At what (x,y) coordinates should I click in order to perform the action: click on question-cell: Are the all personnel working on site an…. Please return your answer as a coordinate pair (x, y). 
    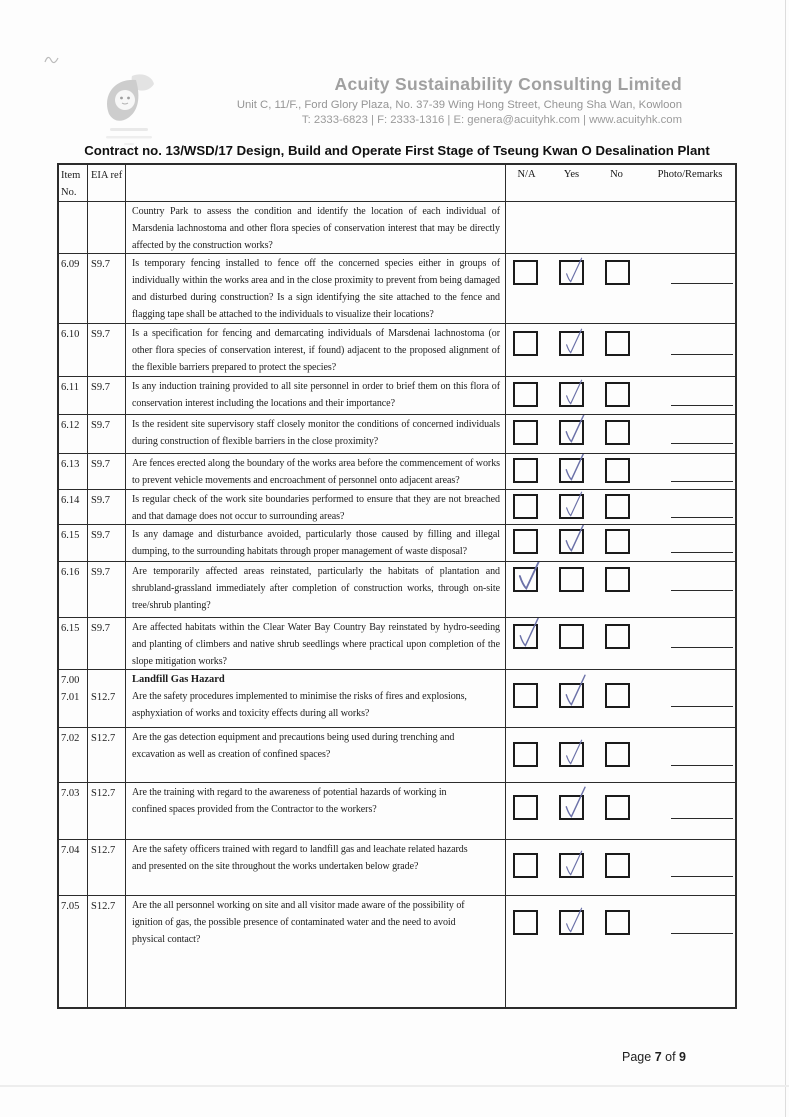
    Looking at the image, I should click on (316, 951).